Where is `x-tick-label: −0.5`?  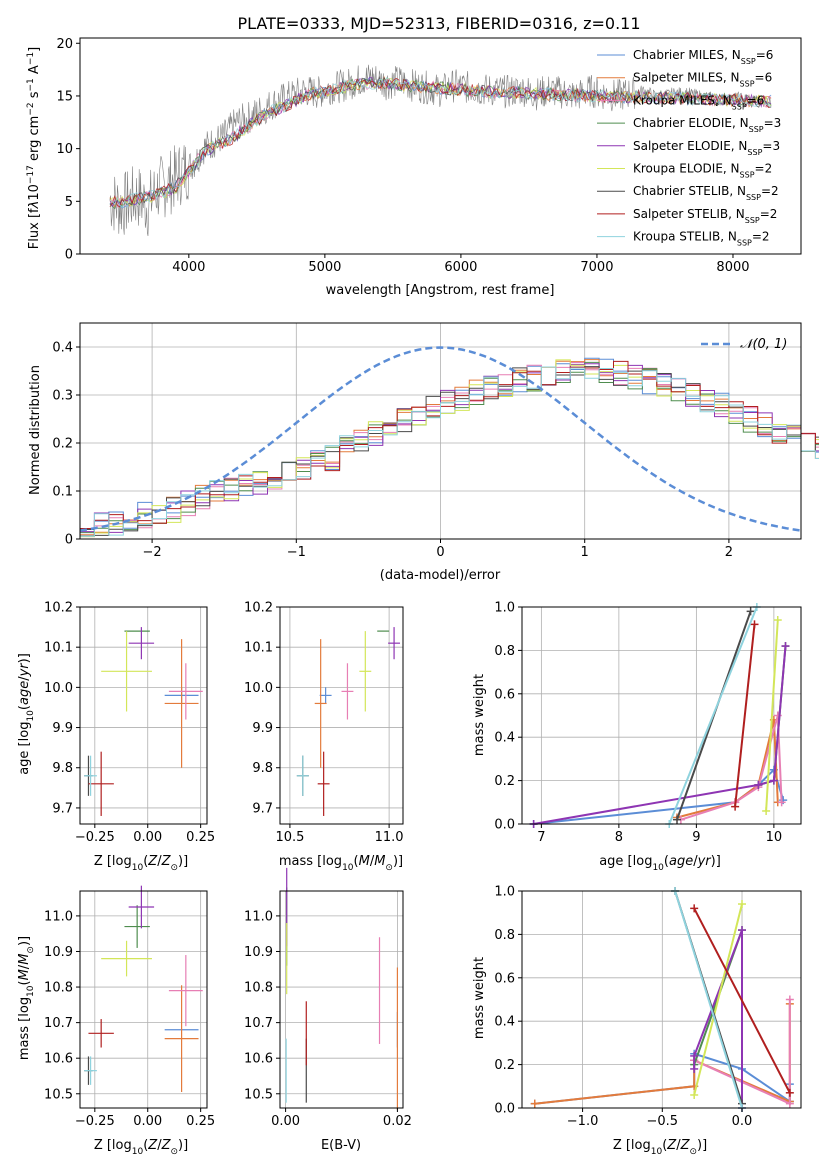 x-tick-label: −0.5 is located at coordinates (663, 1121).